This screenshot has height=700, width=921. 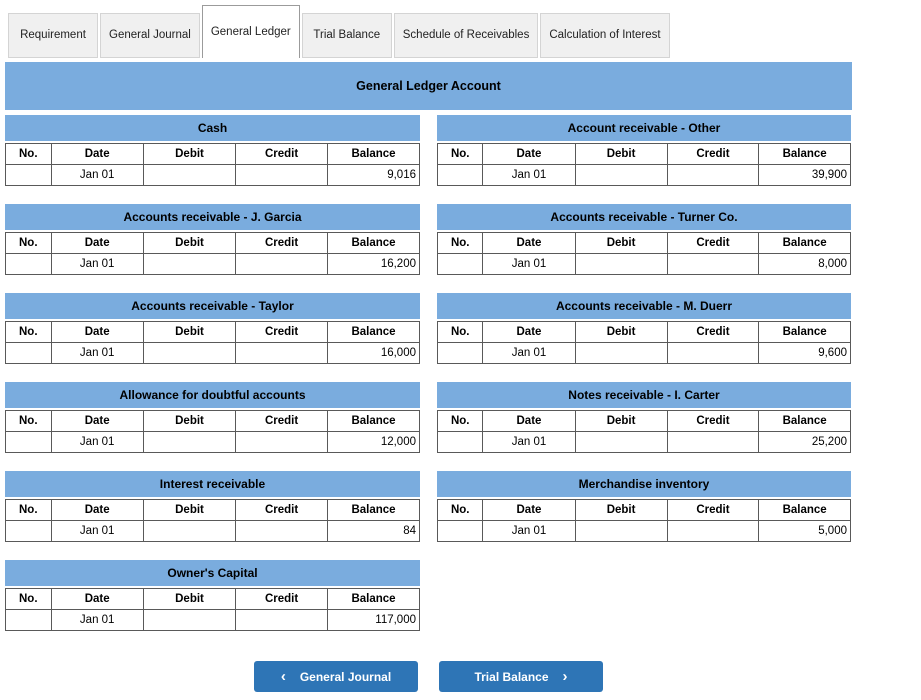 What do you see at coordinates (250, 31) in the screenshot?
I see `tab-general-ledger: General Ledger` at bounding box center [250, 31].